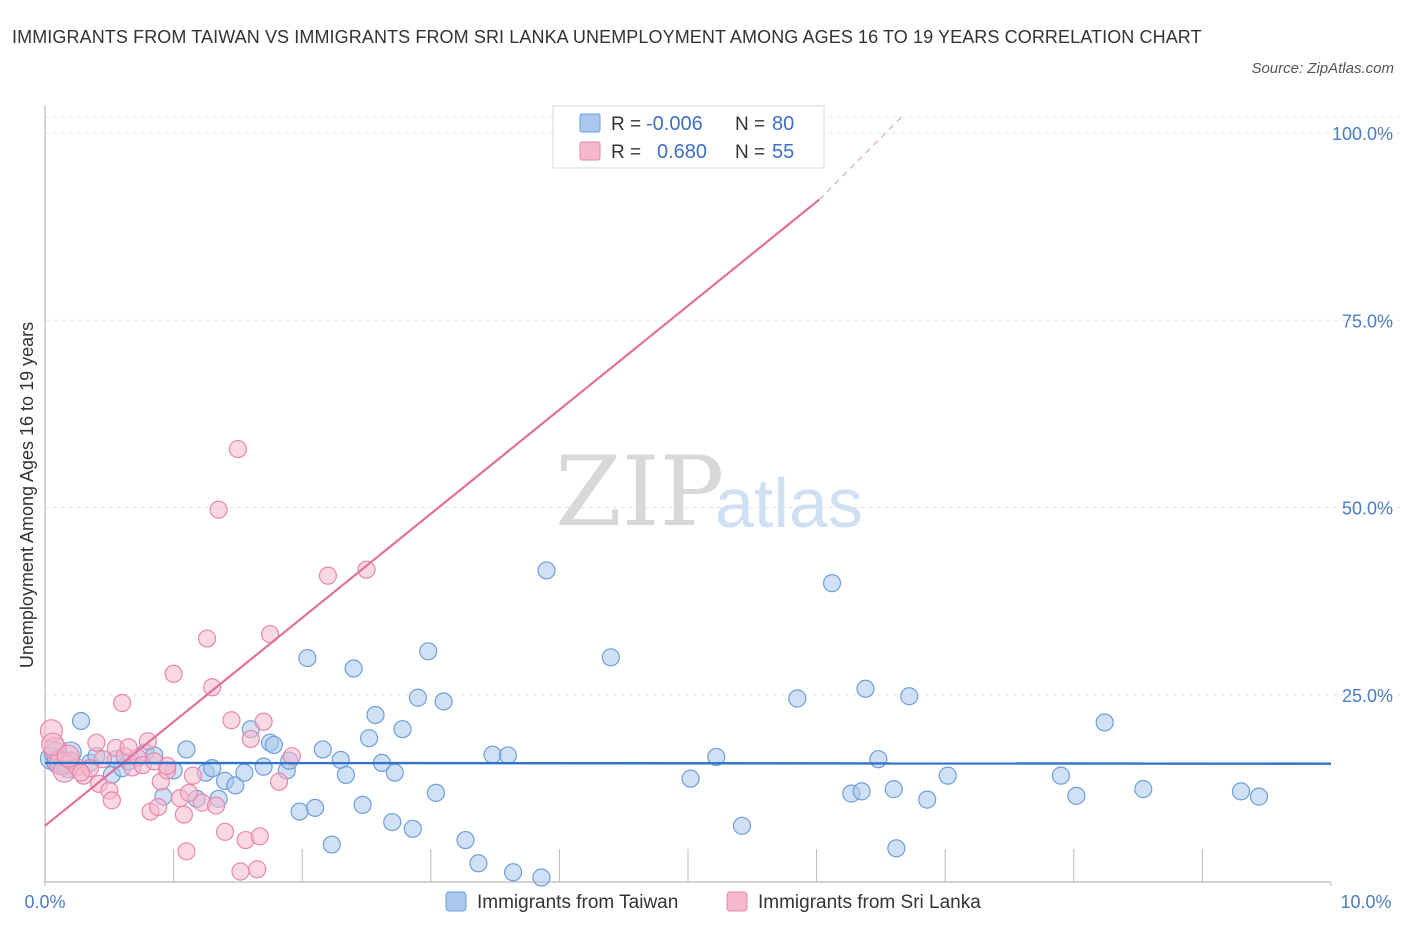 The width and height of the screenshot is (1406, 930). I want to click on y-tick-labels: 25.0% 50.0% 75.0% 100.0%, so click(1362, 415).